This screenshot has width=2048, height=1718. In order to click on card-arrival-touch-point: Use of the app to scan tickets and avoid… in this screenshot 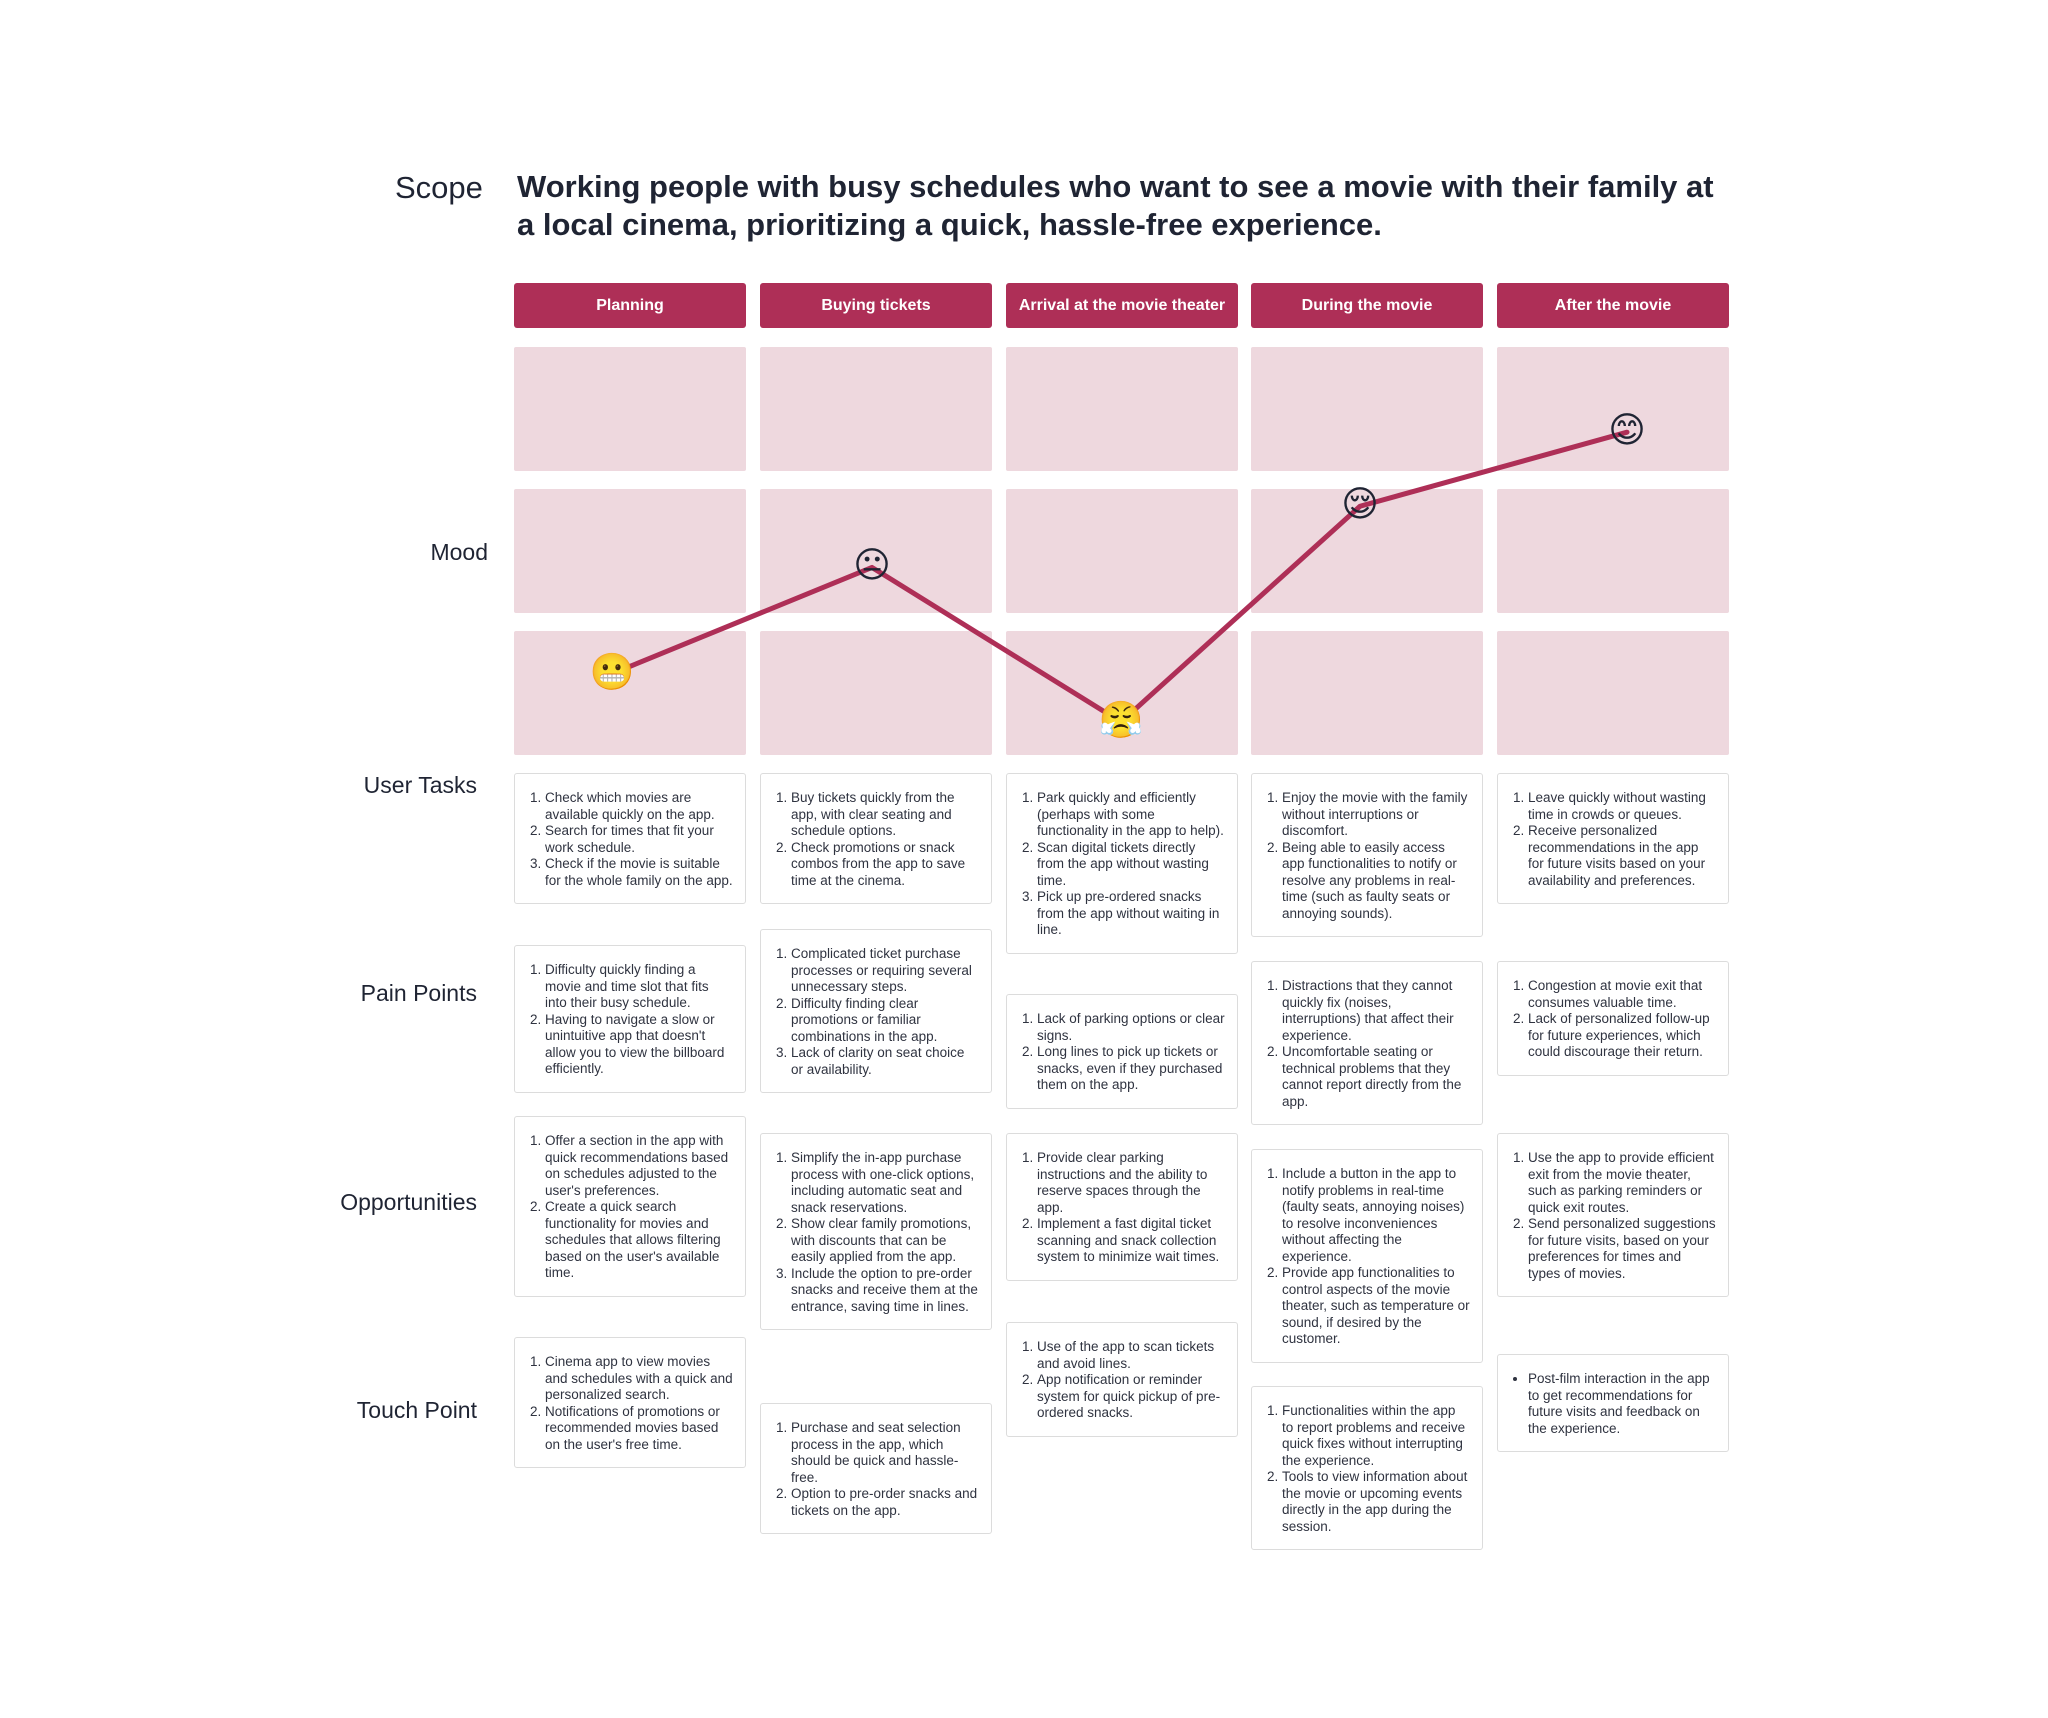, I will do `click(1122, 1379)`.